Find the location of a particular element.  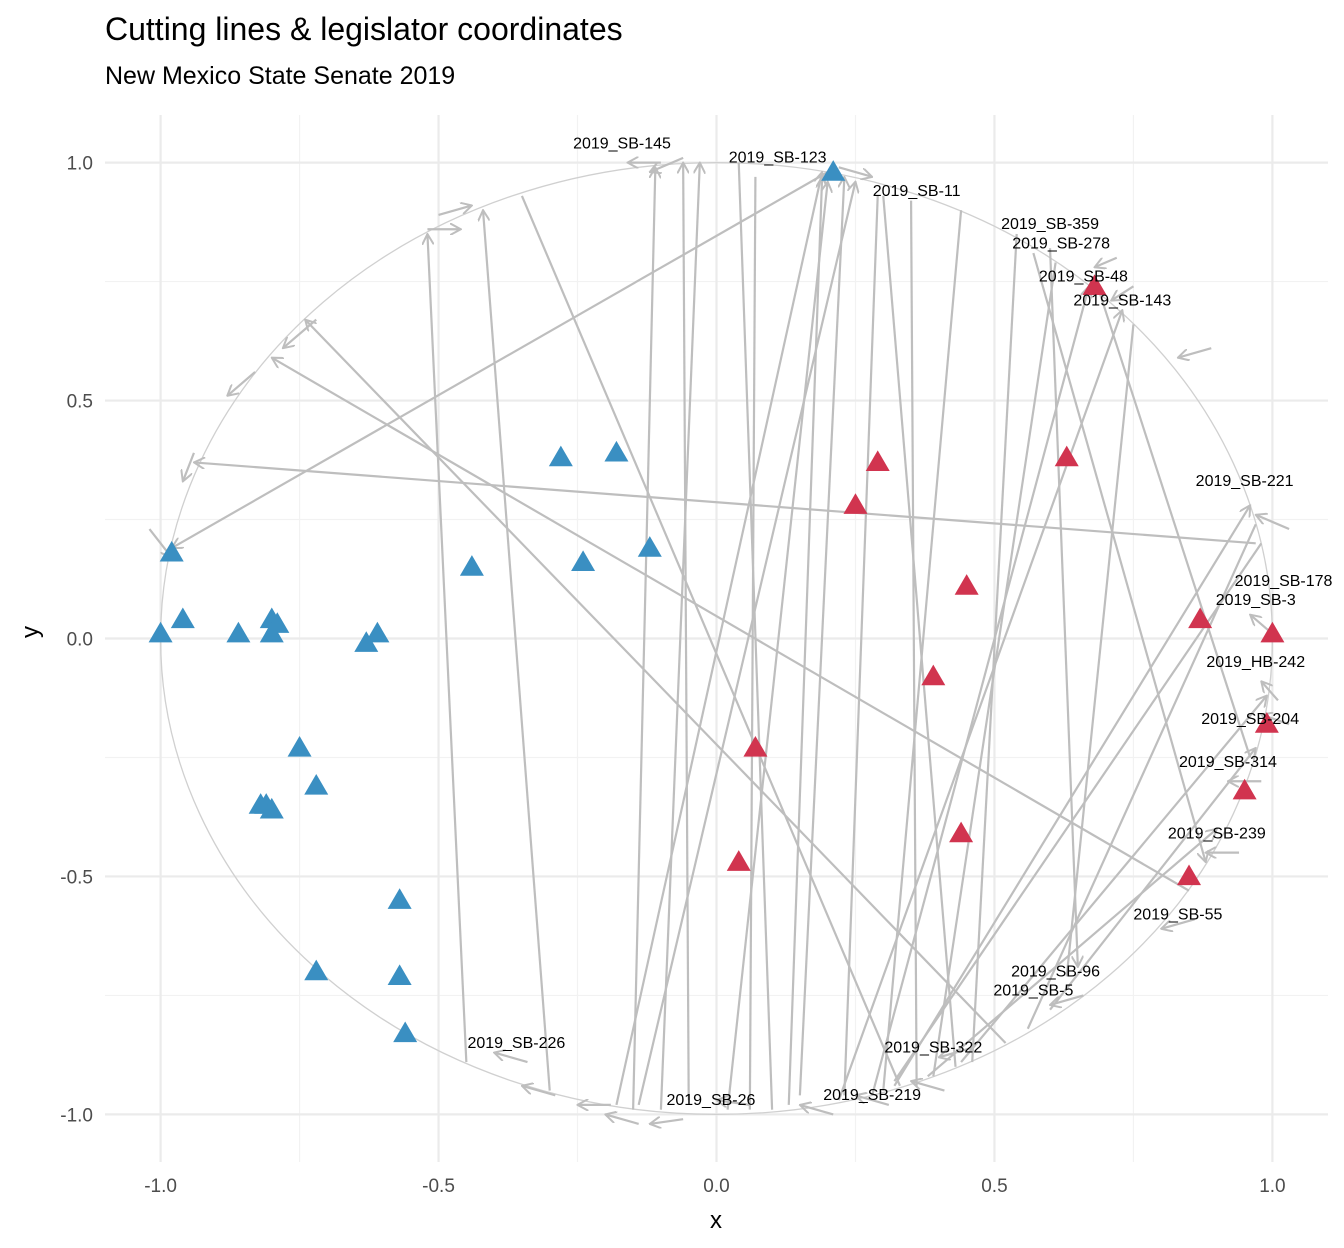

vote-label: 2019_SB-322 is located at coordinates (933, 1048).